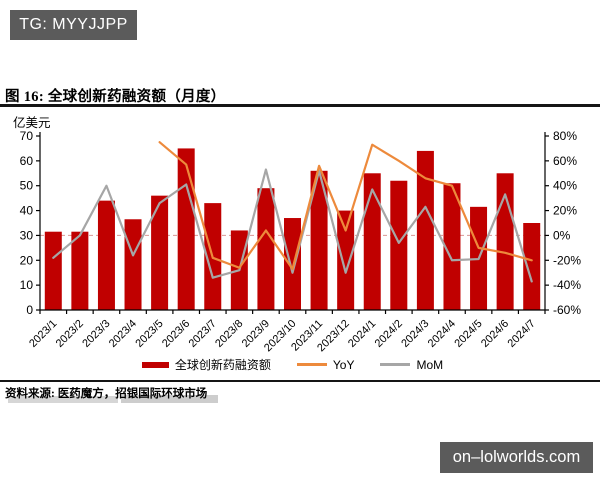 This screenshot has width=600, height=480. What do you see at coordinates (495, 334) in the screenshot?
I see `x-label-2024/6: 2024/6` at bounding box center [495, 334].